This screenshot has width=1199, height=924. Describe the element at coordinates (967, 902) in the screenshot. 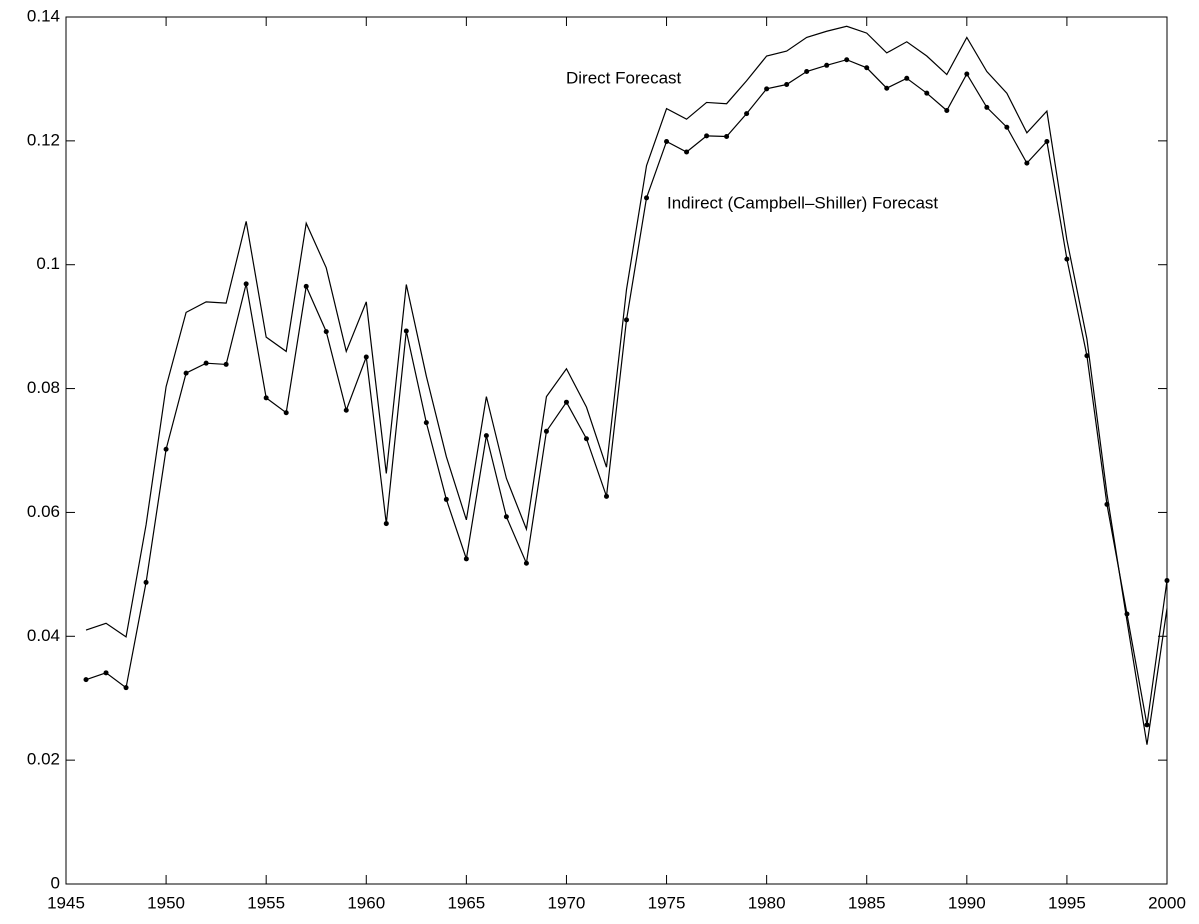

I see `x-tick-label: 1990` at that location.